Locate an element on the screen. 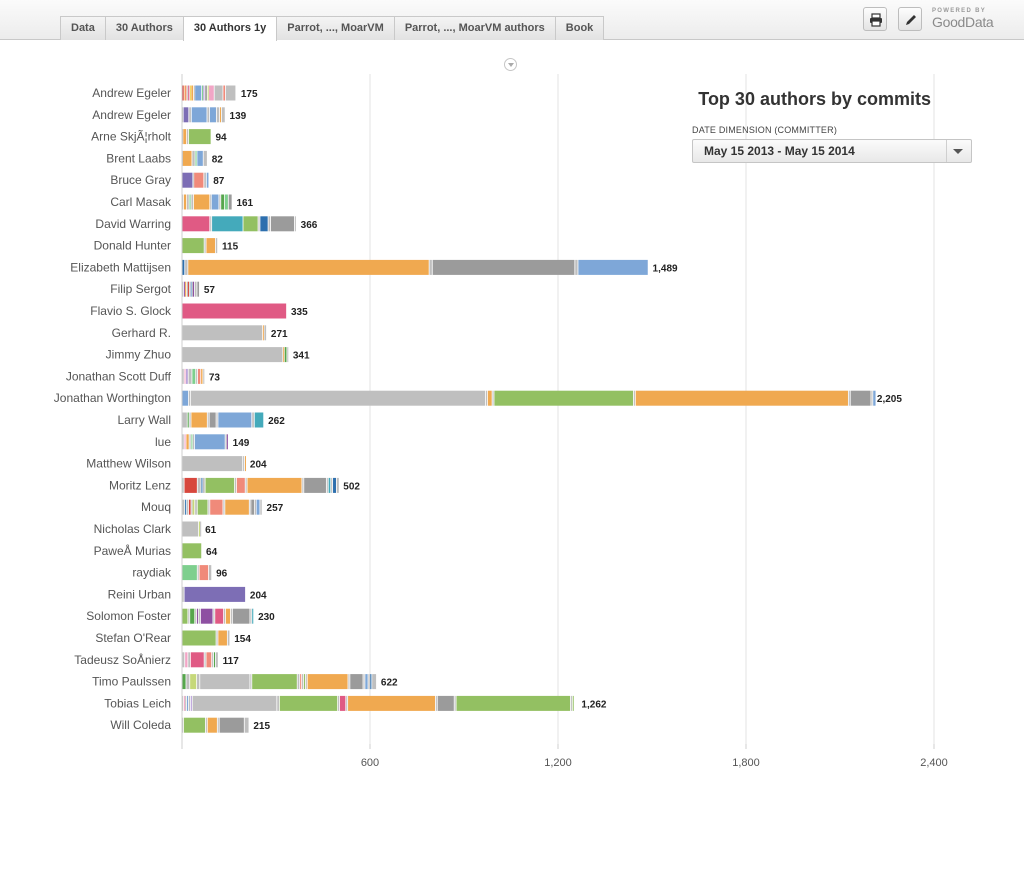 Image resolution: width=1024 pixels, height=879 pixels. data-label: 149 is located at coordinates (241, 443).